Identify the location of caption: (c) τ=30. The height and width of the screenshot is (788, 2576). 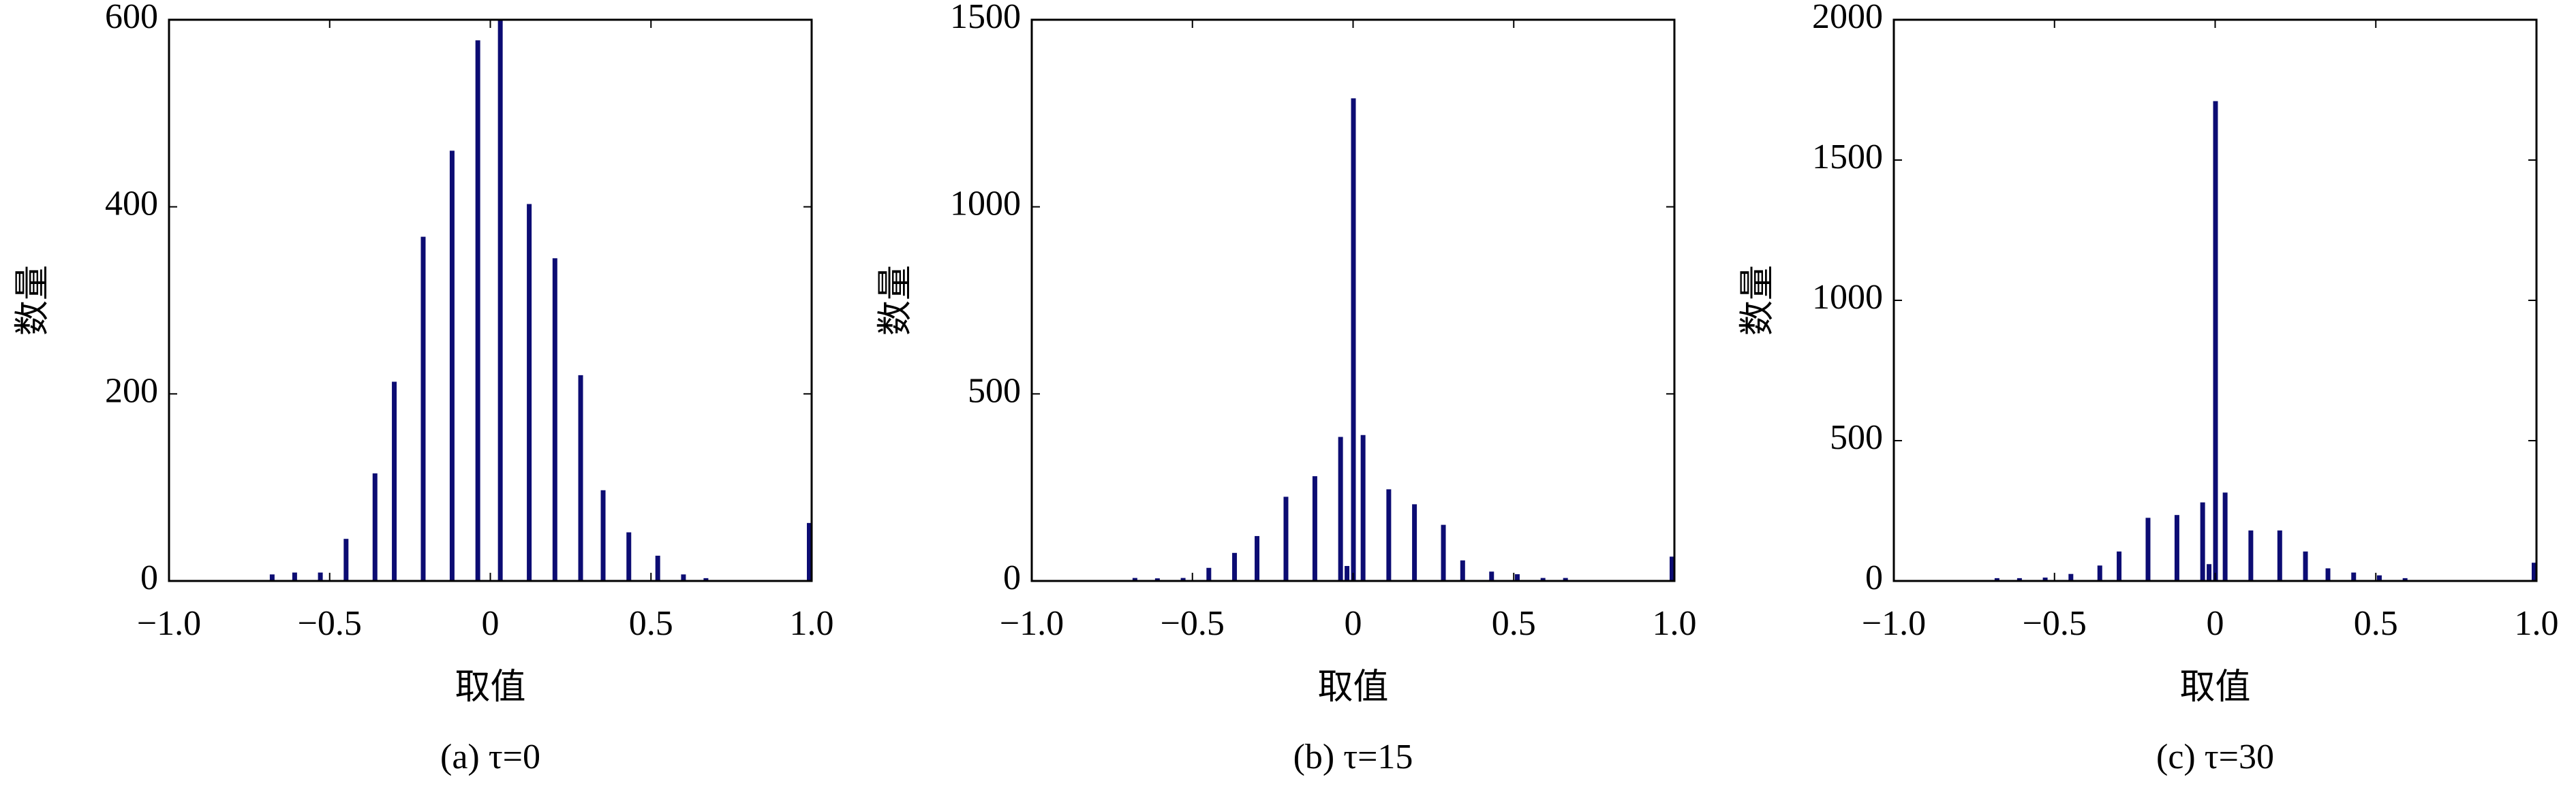
(2215, 757).